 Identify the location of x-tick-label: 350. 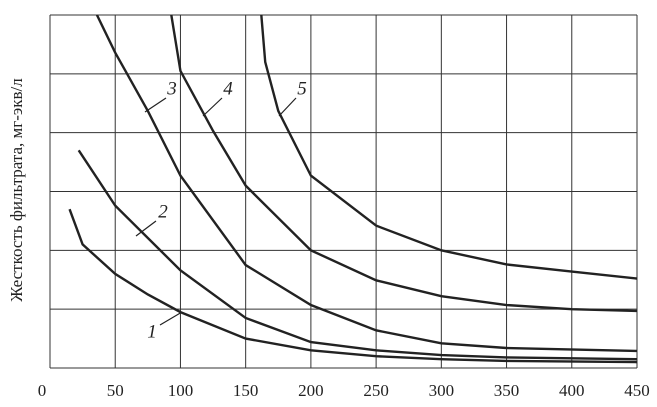
(507, 390).